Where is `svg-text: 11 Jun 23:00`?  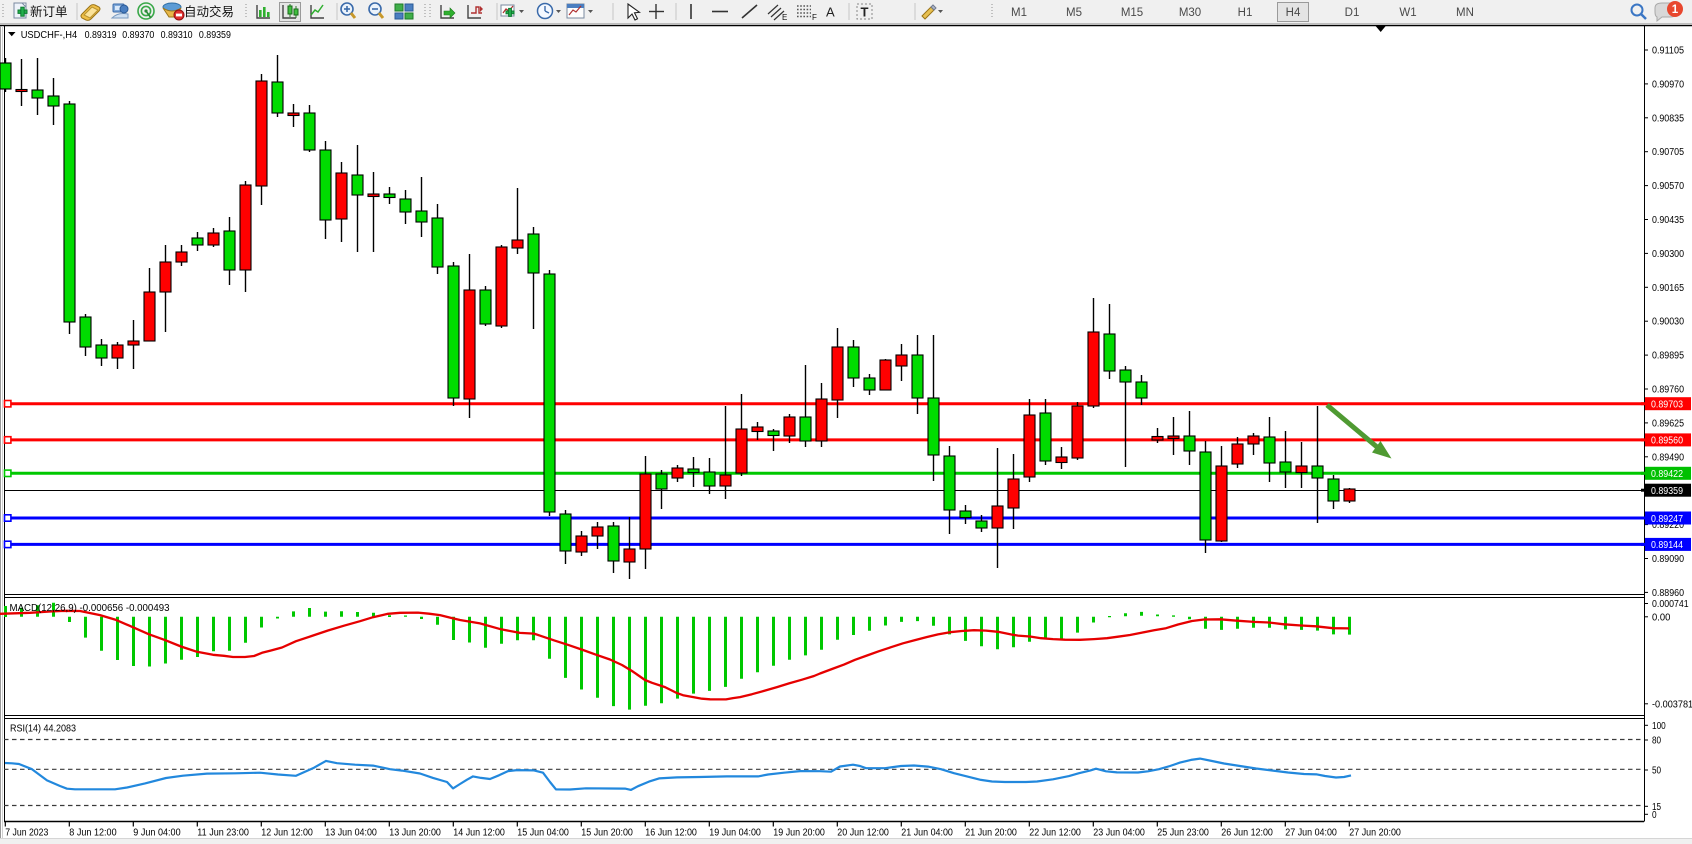 svg-text: 11 Jun 23:00 is located at coordinates (223, 833).